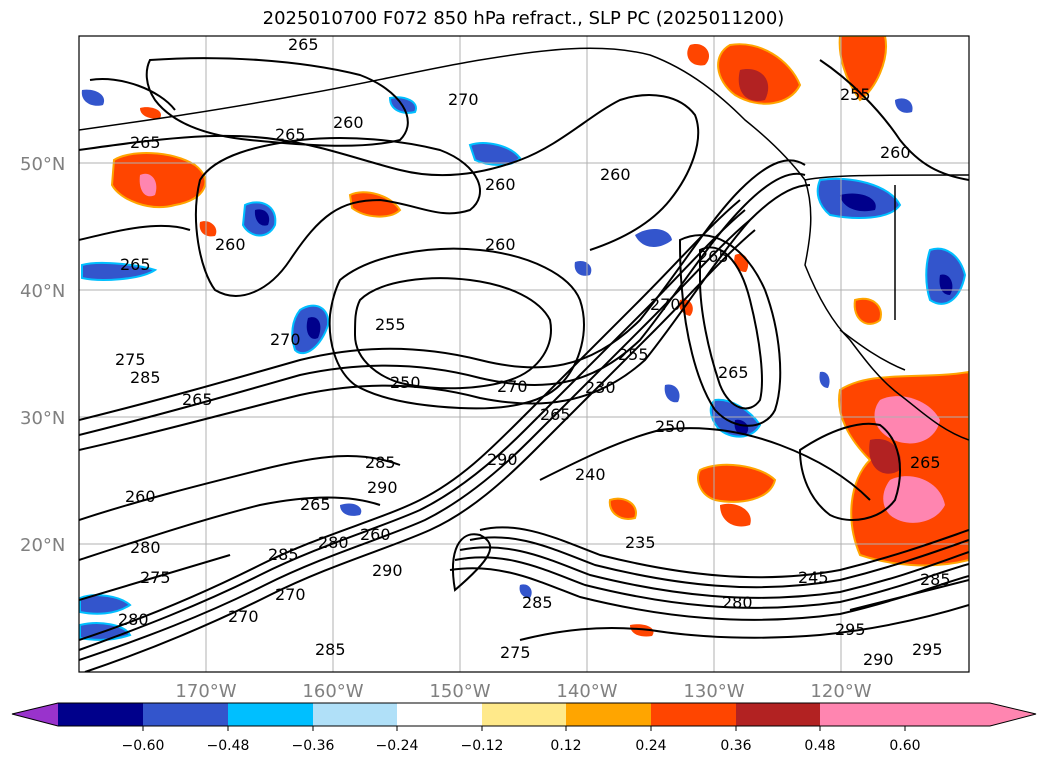  Describe the element at coordinates (640, 542) in the screenshot. I see `contour-label: 235` at that location.